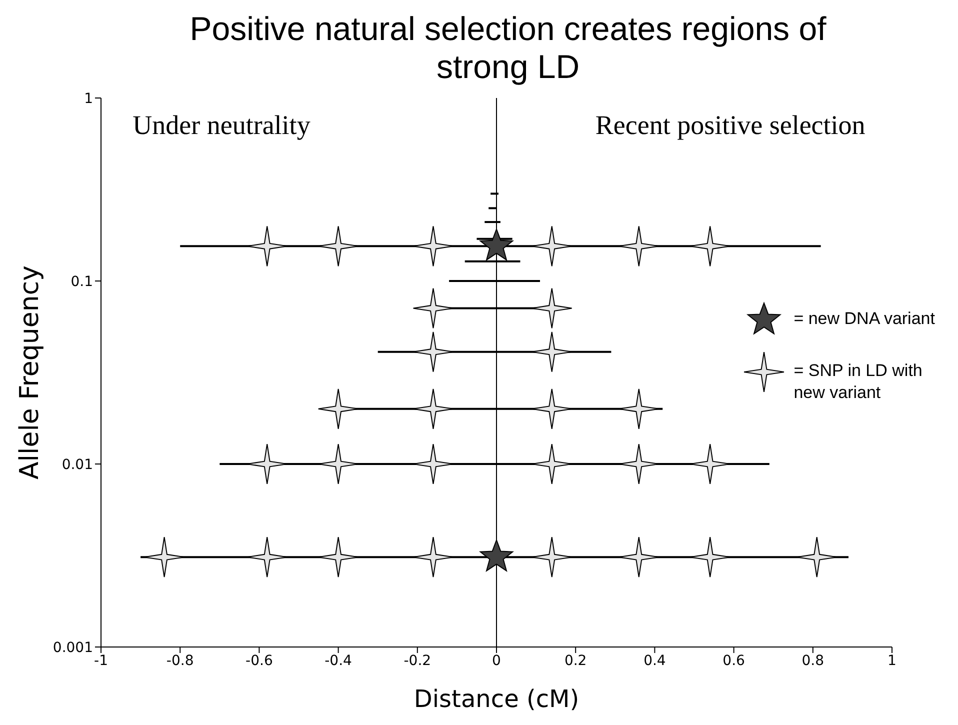  Describe the element at coordinates (88, 98) in the screenshot. I see `y-tick-label: 1` at that location.